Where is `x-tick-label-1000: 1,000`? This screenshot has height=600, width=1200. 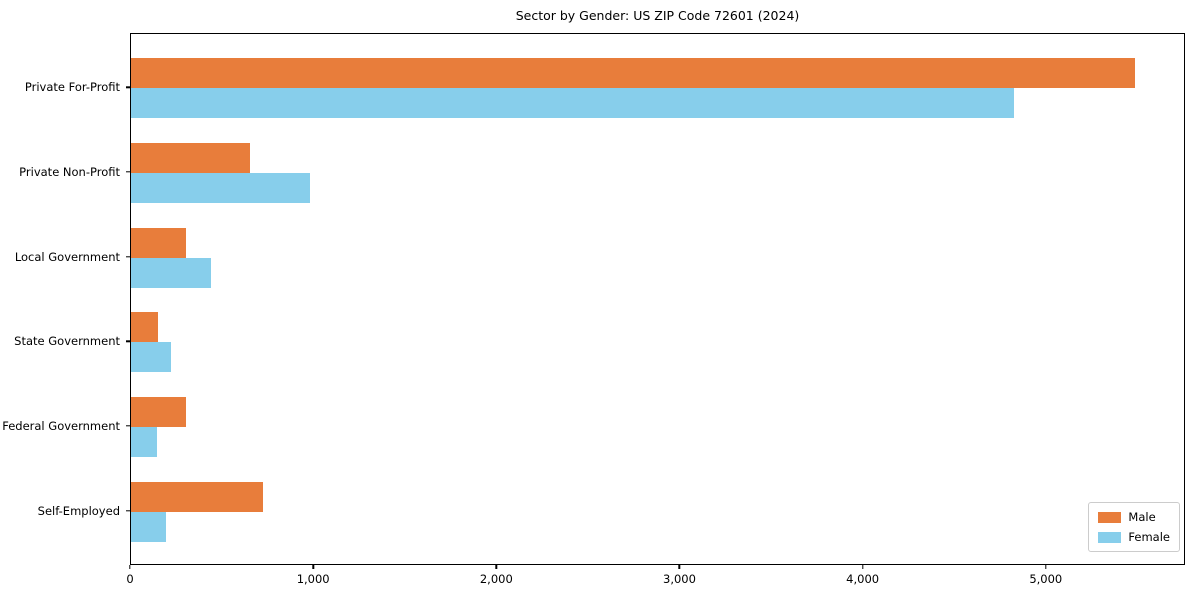
x-tick-label-1000: 1,000 is located at coordinates (313, 579).